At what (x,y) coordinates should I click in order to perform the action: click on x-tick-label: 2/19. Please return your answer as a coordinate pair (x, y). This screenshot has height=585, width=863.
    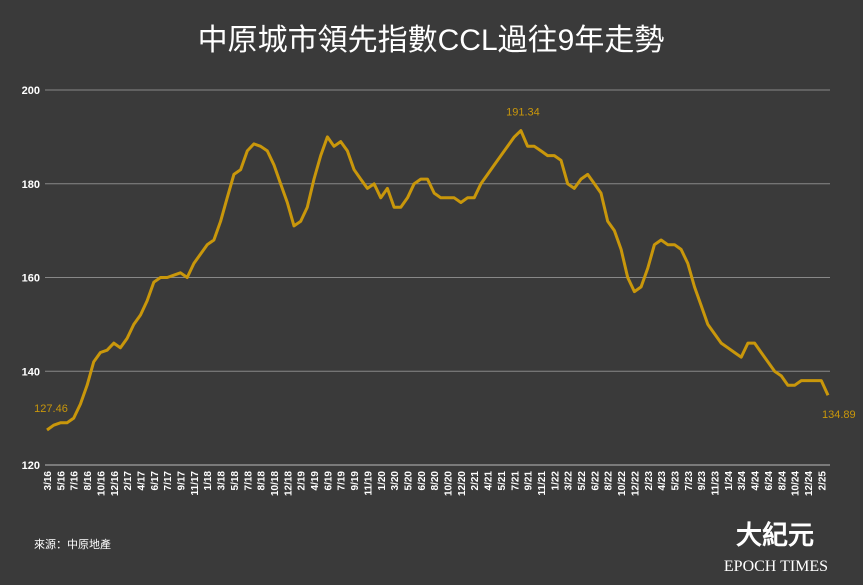
    Looking at the image, I should click on (302, 481).